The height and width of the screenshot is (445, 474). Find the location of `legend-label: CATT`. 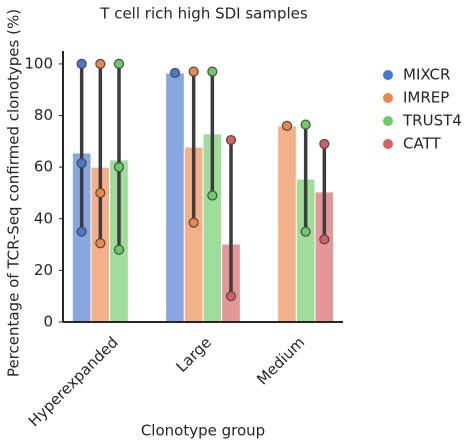

legend-label: CATT is located at coordinates (422, 144).